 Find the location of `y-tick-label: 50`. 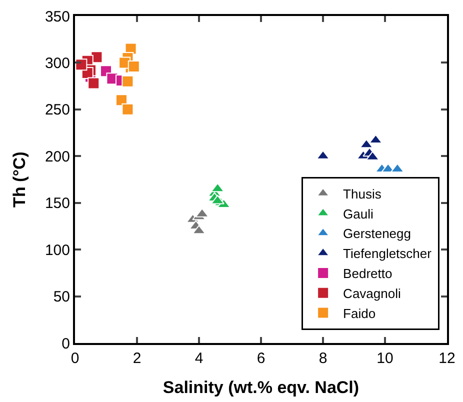

y-tick-label: 50 is located at coordinates (61, 297).